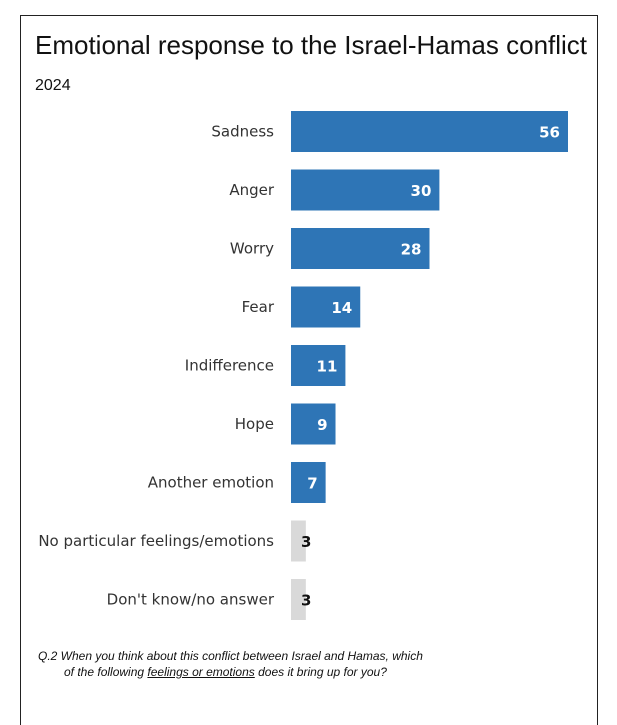 The height and width of the screenshot is (725, 617). Describe the element at coordinates (53, 85) in the screenshot. I see `chart-subtitle: 2024` at that location.